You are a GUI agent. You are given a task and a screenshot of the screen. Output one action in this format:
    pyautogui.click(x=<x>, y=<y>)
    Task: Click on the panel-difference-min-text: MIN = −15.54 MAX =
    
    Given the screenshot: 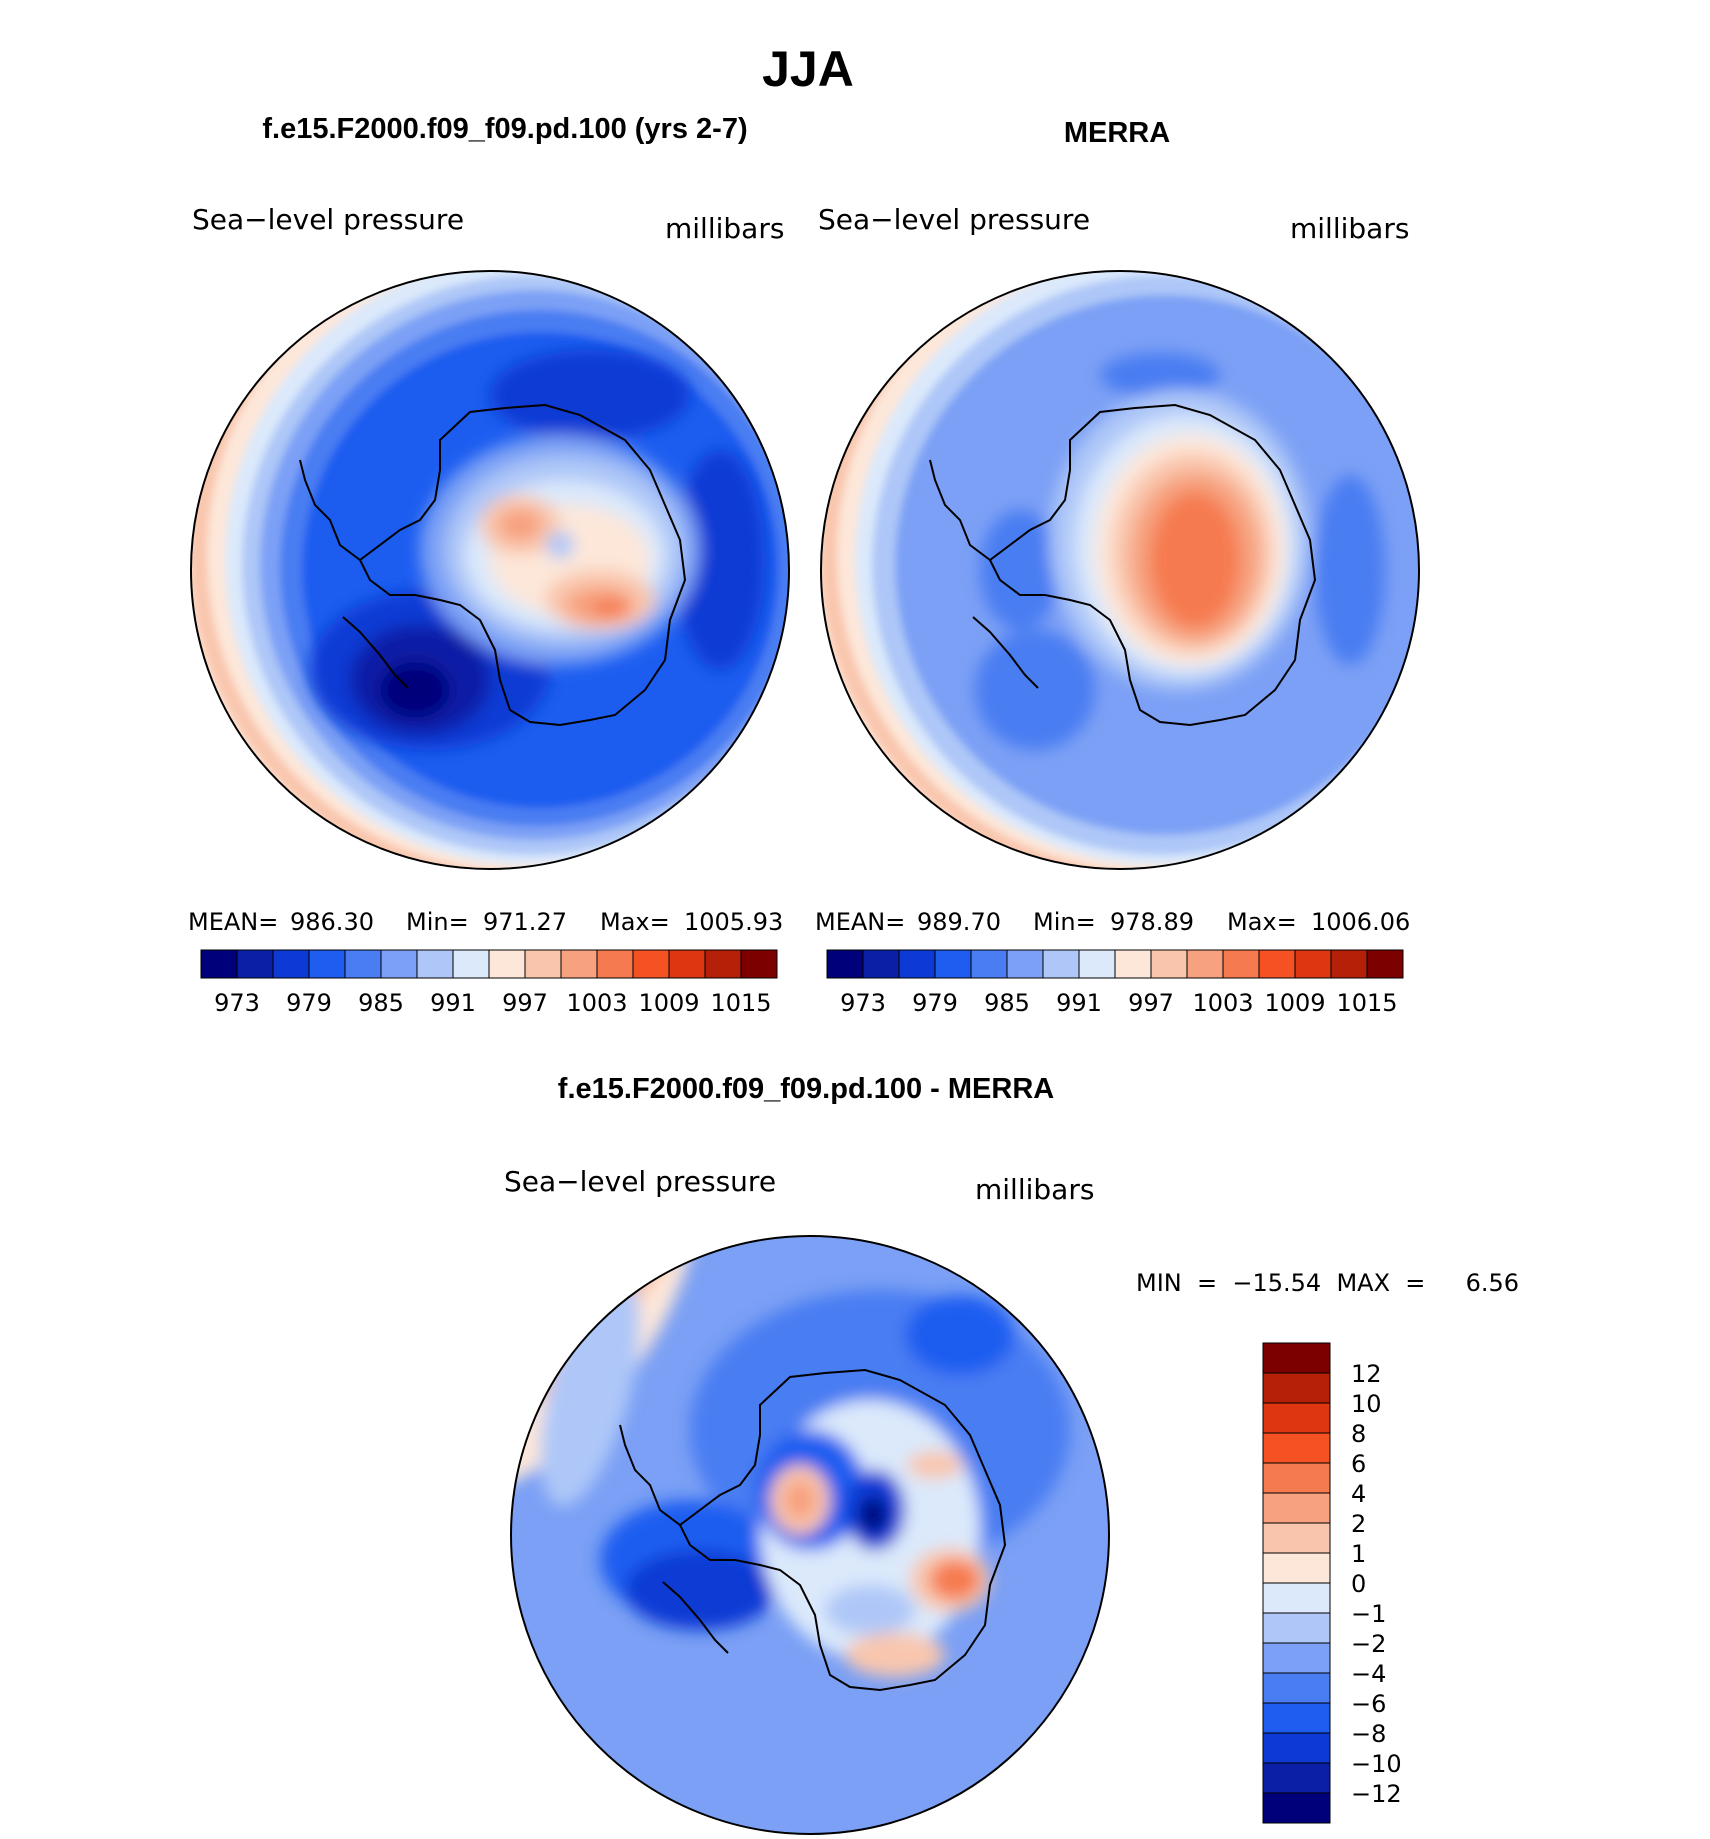 What is the action you would take?
    pyautogui.click(x=1280, y=1283)
    